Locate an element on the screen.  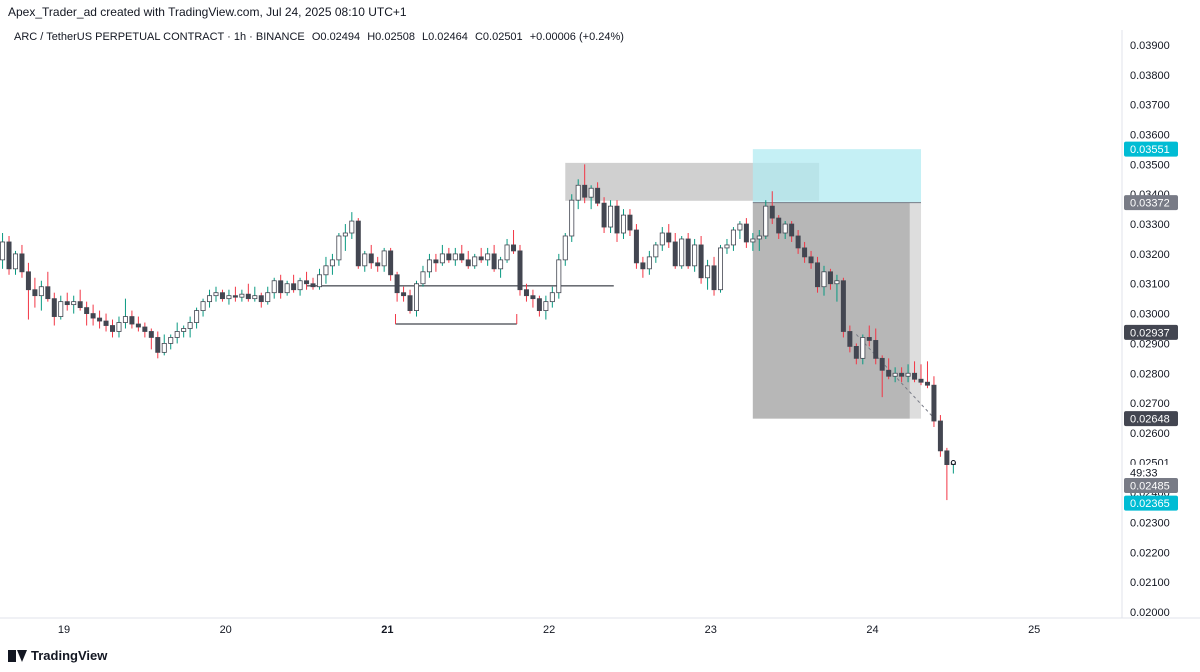
y-tick-label-19: 0.03900 is located at coordinates (1150, 46).